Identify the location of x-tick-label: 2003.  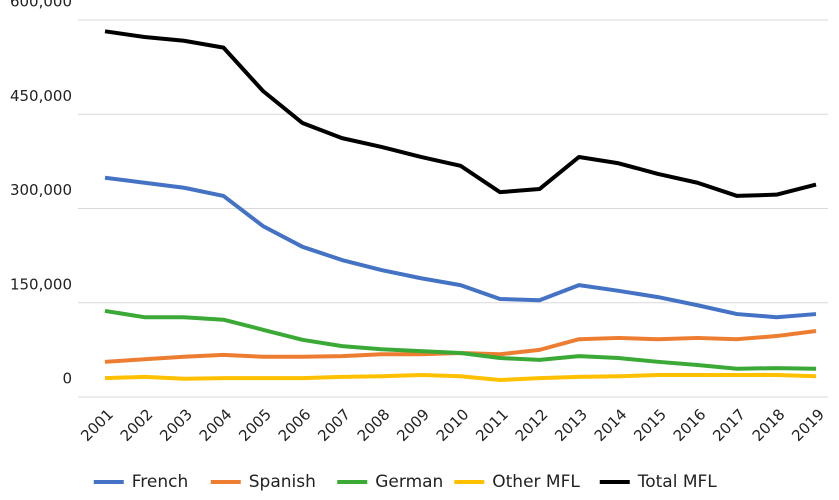
(176, 425).